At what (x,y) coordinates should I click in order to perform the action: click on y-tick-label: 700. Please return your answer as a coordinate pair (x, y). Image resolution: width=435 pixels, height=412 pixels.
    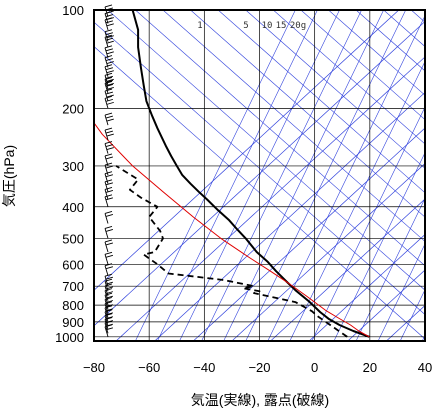
    Looking at the image, I should click on (73, 286).